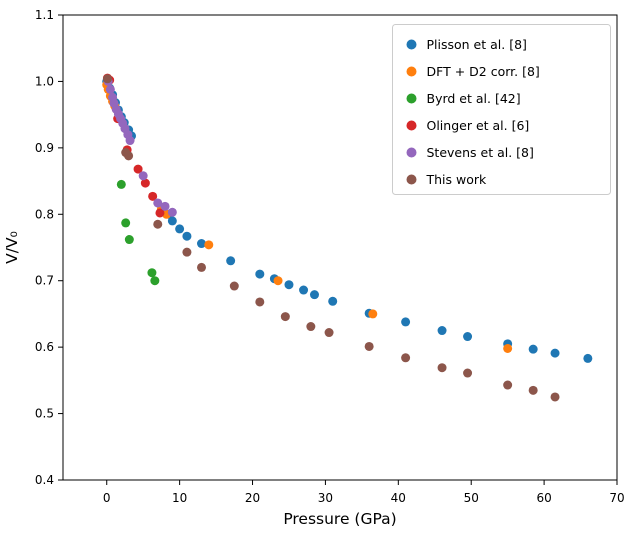 The height and width of the screenshot is (546, 638). I want to click on y-tick-label: 0.4, so click(44, 480).